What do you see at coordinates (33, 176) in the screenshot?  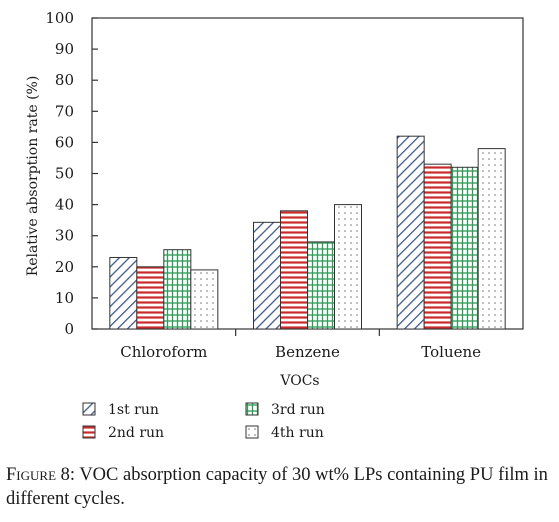 I see `y-axis-title: Relative absorption rate (%)` at bounding box center [33, 176].